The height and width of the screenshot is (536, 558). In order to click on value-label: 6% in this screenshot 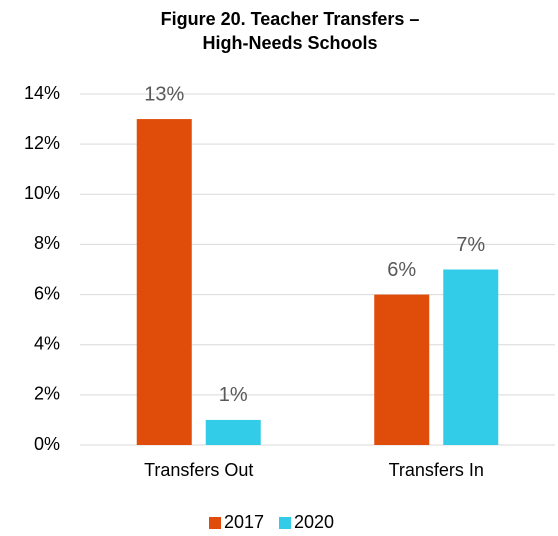, I will do `click(401, 270)`.